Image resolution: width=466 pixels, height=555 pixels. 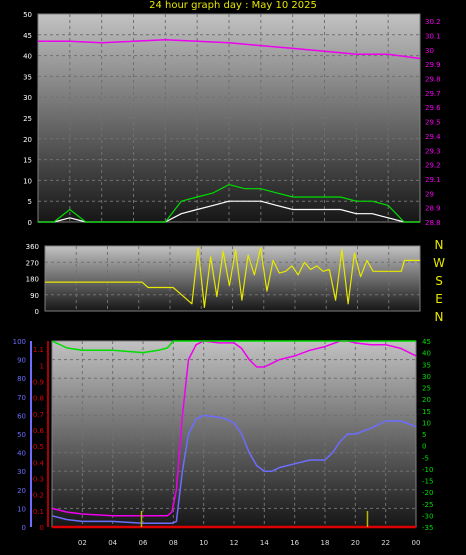 What do you see at coordinates (426, 400) in the screenshot?
I see `temp-tick-label-11: 20` at bounding box center [426, 400].